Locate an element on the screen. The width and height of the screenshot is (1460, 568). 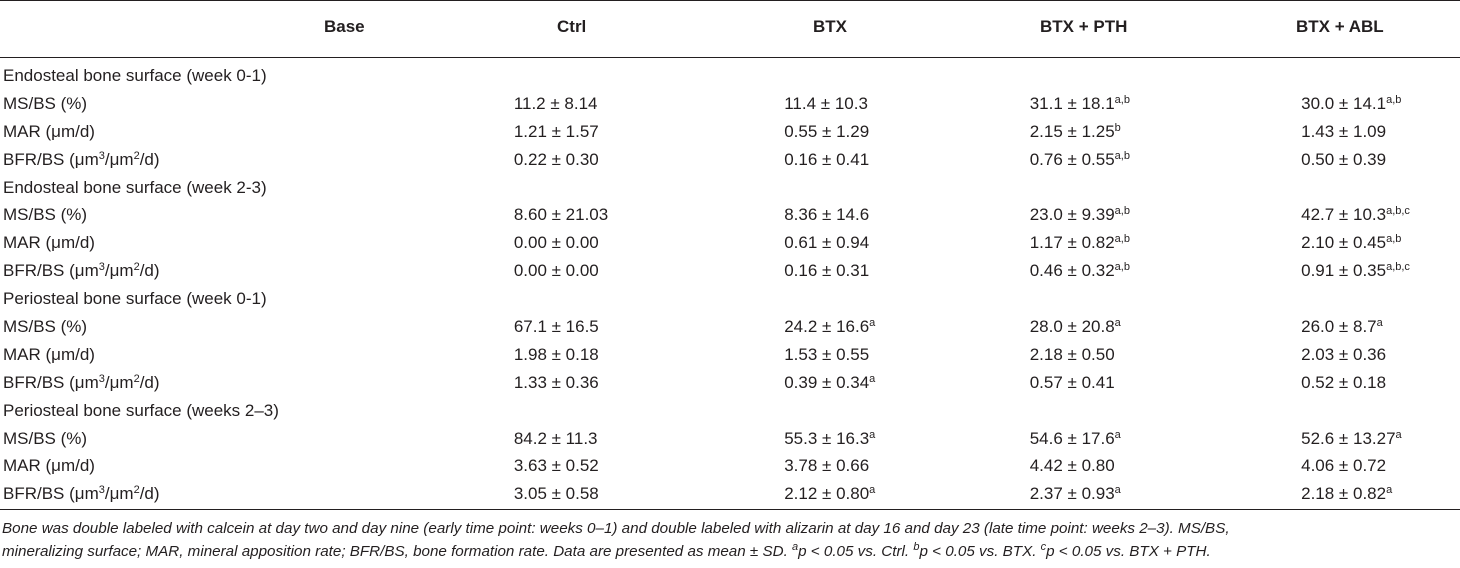
ctrl-value: 1.33 ± 0.36 is located at coordinates (556, 382).